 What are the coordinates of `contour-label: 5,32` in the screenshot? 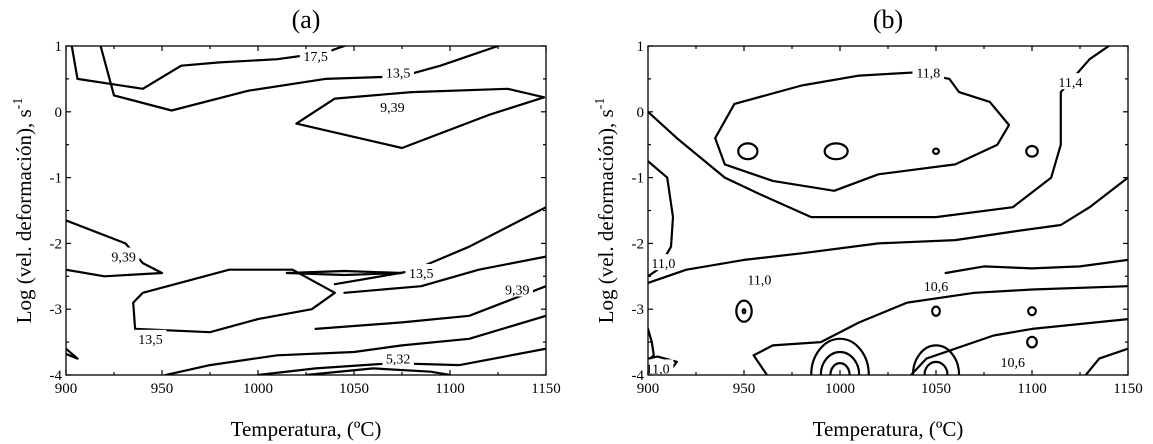 It's located at (398, 360).